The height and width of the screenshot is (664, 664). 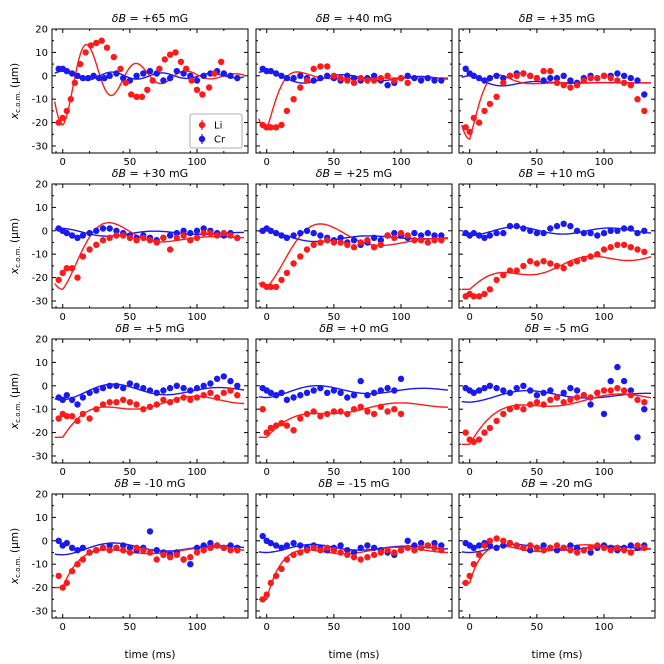 What do you see at coordinates (353, 392) in the screenshot?
I see `cr-fit-line` at bounding box center [353, 392].